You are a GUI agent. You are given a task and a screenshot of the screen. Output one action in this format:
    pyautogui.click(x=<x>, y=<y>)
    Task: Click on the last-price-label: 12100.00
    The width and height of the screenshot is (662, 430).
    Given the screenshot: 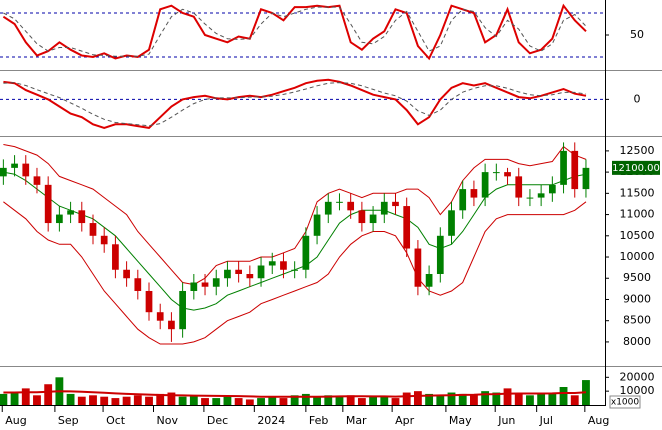 What is the action you would take?
    pyautogui.click(x=636, y=168)
    